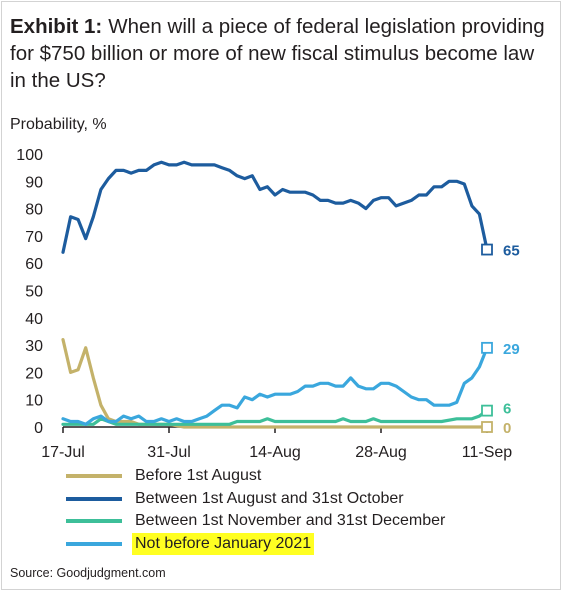 The image size is (564, 593). Describe the element at coordinates (34, 210) in the screenshot. I see `y-tick-label: 80` at that location.